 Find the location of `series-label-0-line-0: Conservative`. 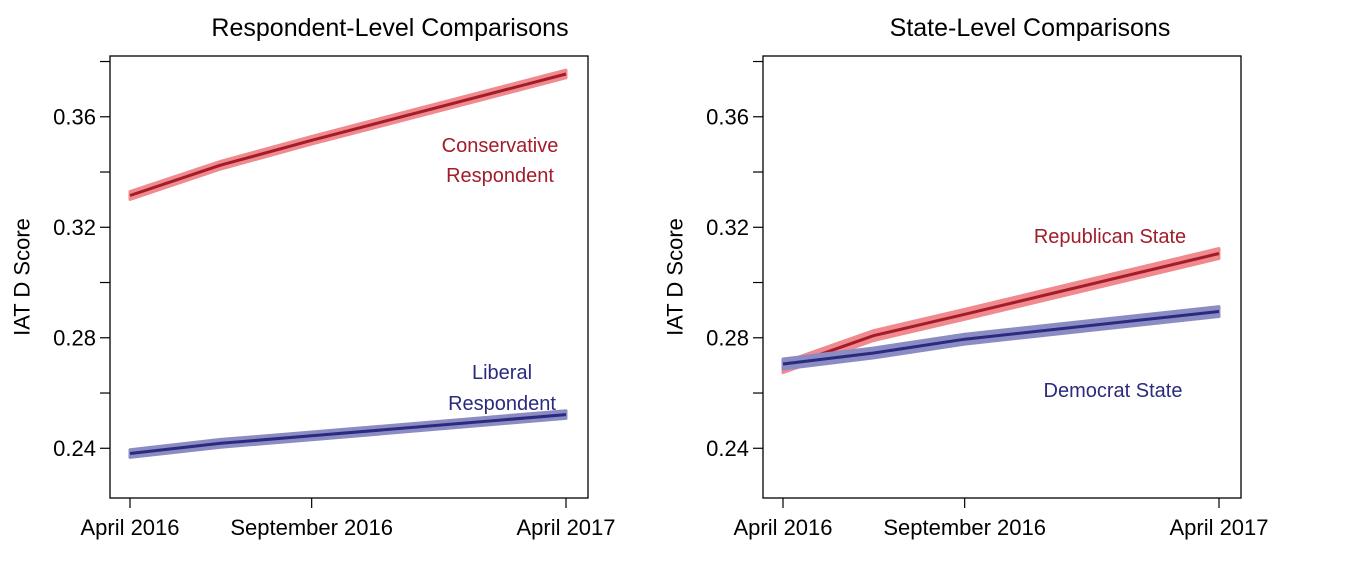

series-label-0-line-0: Conservative is located at coordinates (500, 146).